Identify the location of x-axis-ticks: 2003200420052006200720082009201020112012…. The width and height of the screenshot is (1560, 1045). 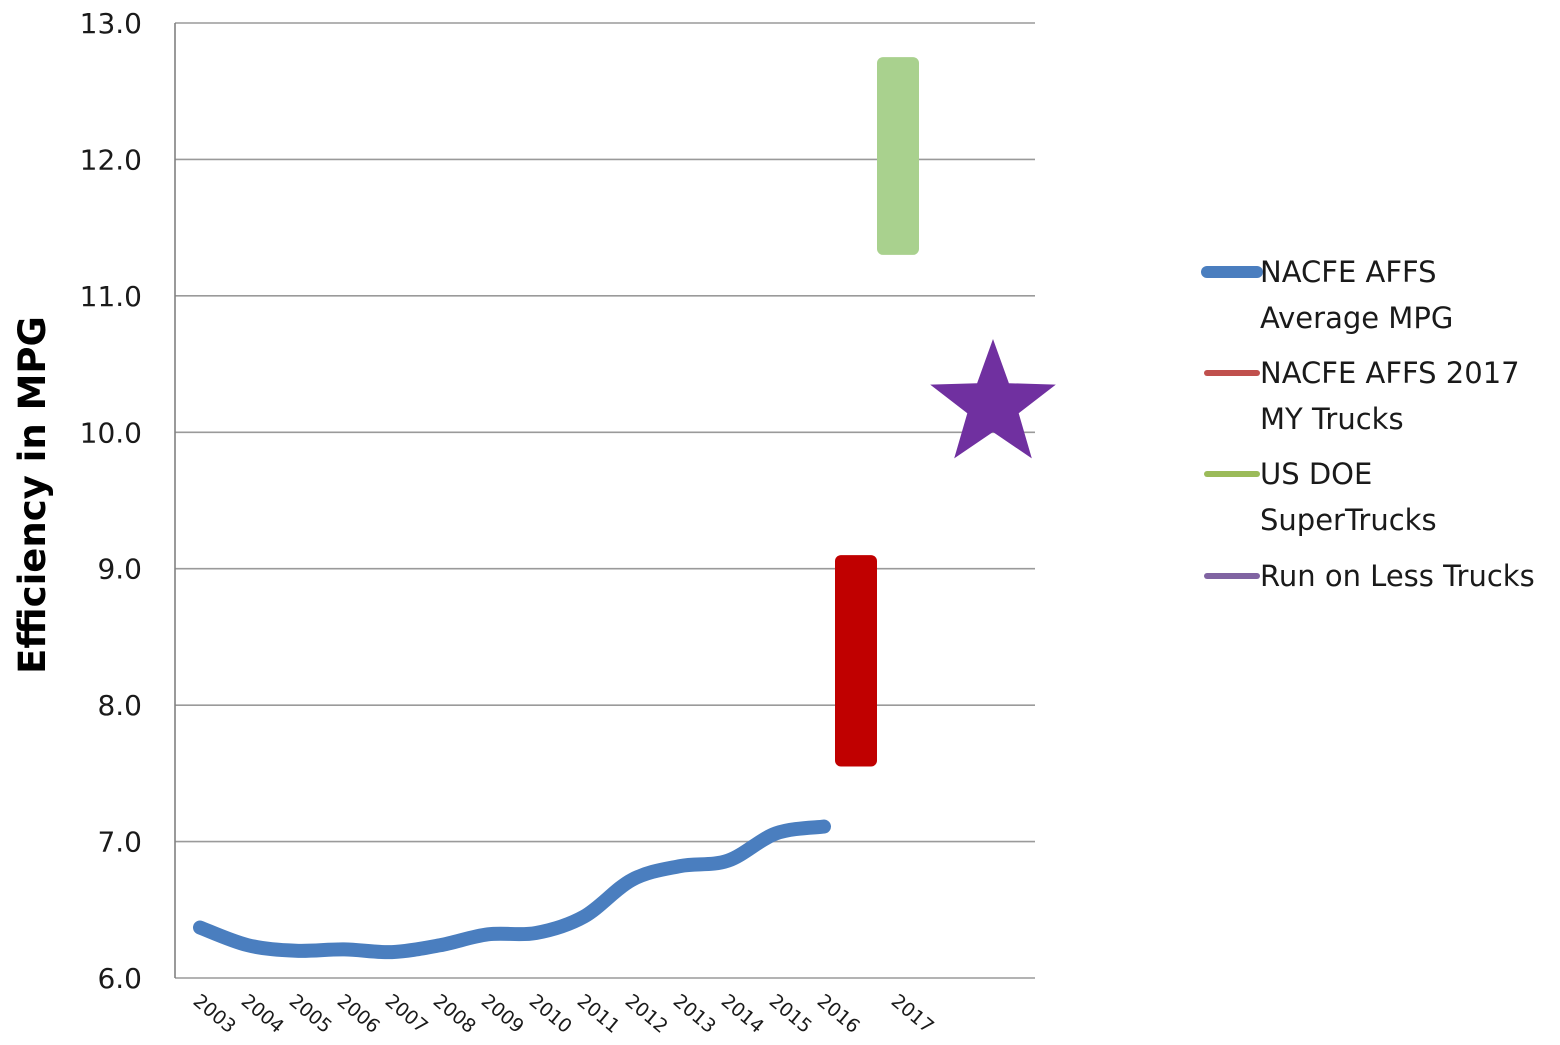
(563, 1014).